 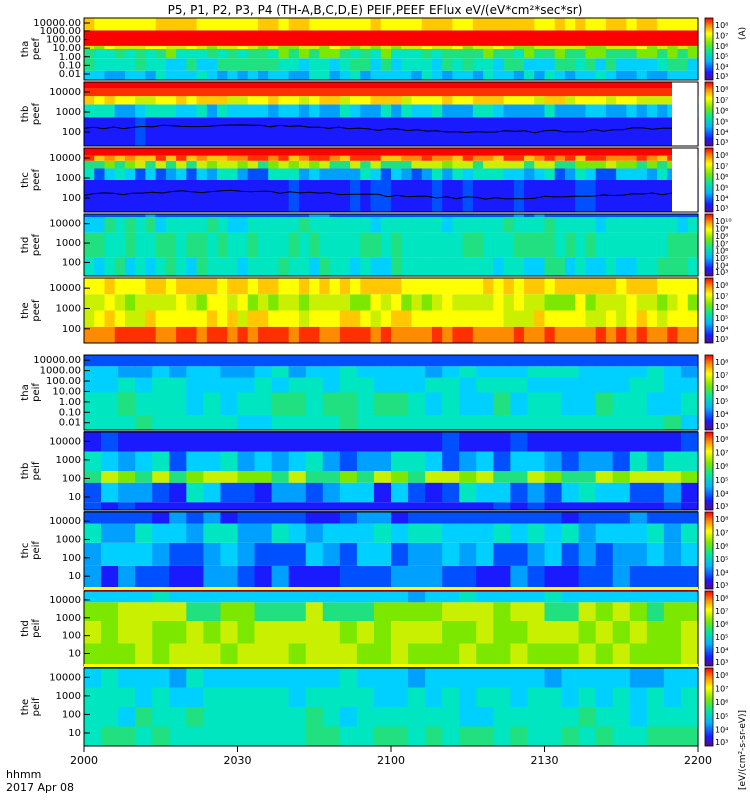 What do you see at coordinates (70, 57) in the screenshot?
I see `y-tick-label: 1.00` at bounding box center [70, 57].